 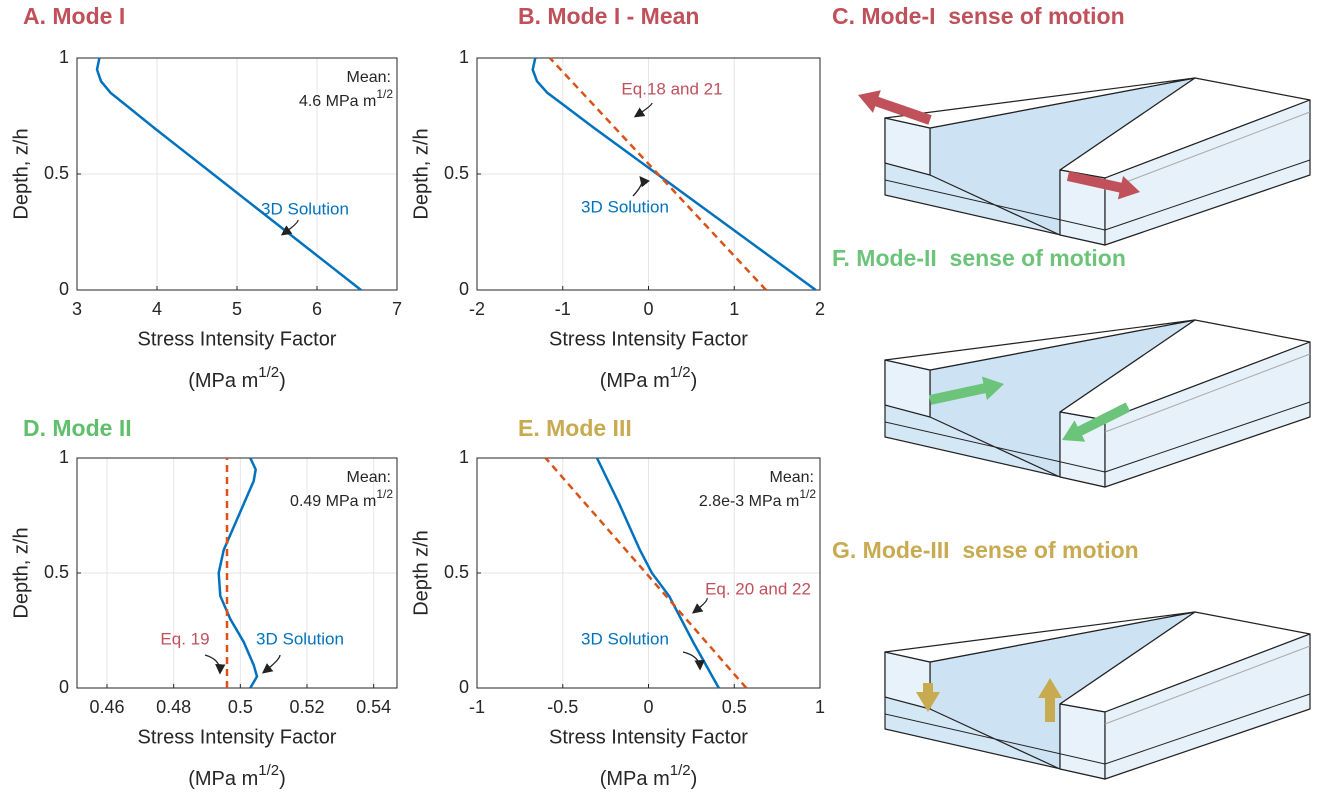 What do you see at coordinates (397, 309) in the screenshot?
I see `x-tick-label: 7` at bounding box center [397, 309].